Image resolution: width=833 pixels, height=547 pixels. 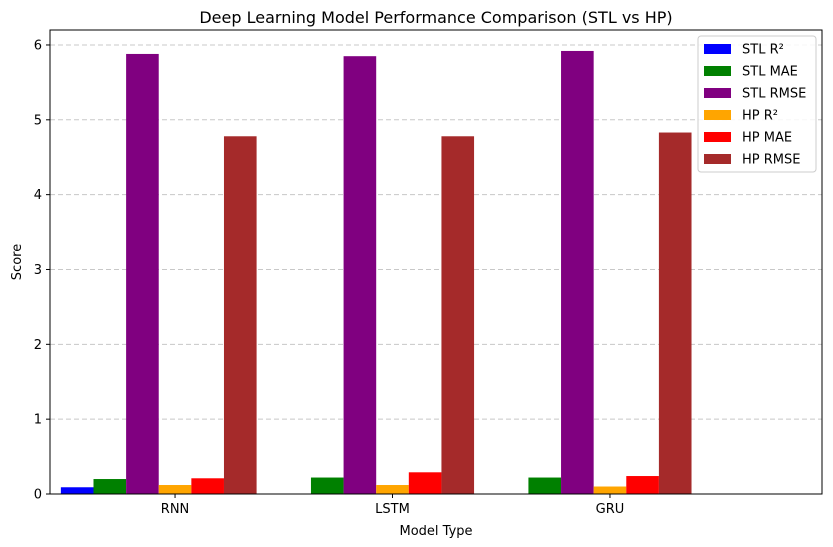 I want to click on legend: STL R² STL MAE STL RMSE HP R² HP MAE HP RMSE, so click(x=757, y=104).